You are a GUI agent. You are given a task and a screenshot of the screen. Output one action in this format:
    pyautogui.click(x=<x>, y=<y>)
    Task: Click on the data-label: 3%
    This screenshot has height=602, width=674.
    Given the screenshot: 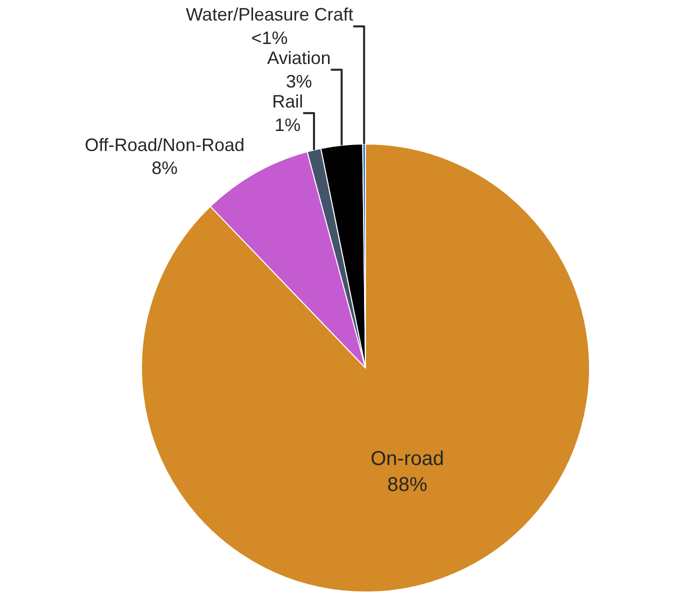 What is the action you would take?
    pyautogui.click(x=299, y=81)
    